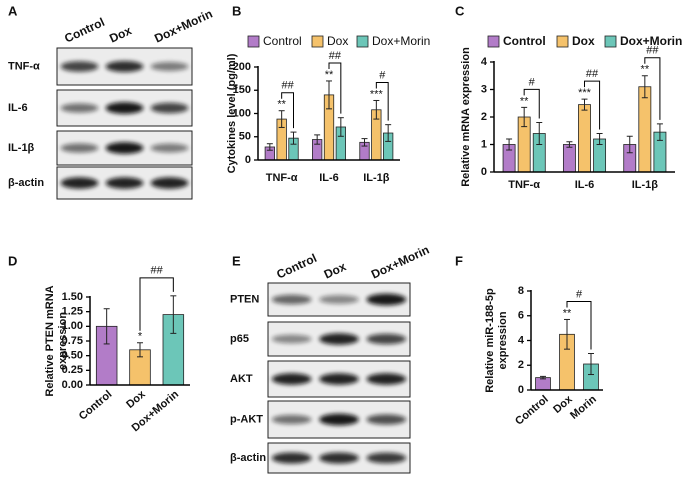 This screenshot has height=479, width=685. What do you see at coordinates (460, 10) in the screenshot?
I see `panel-letter: C` at bounding box center [460, 10].